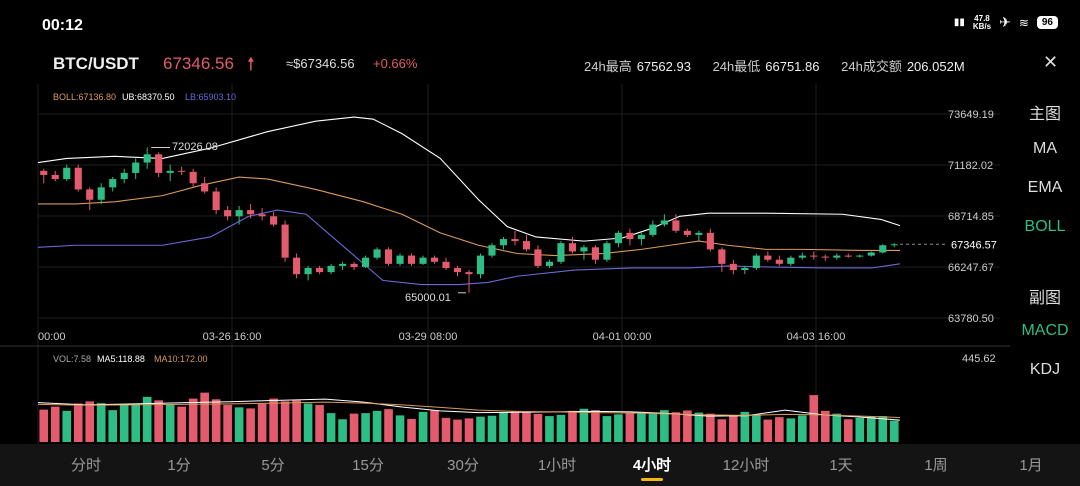 The height and width of the screenshot is (486, 1080). I want to click on menu-ma: MA, so click(1045, 148).